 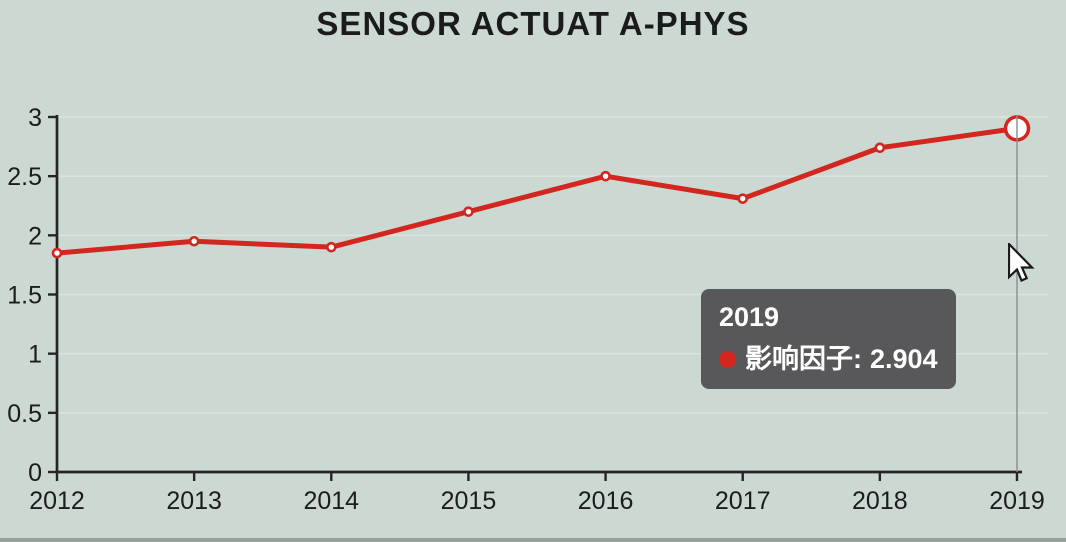 What do you see at coordinates (606, 501) in the screenshot?
I see `x-tick-label: 2016` at bounding box center [606, 501].